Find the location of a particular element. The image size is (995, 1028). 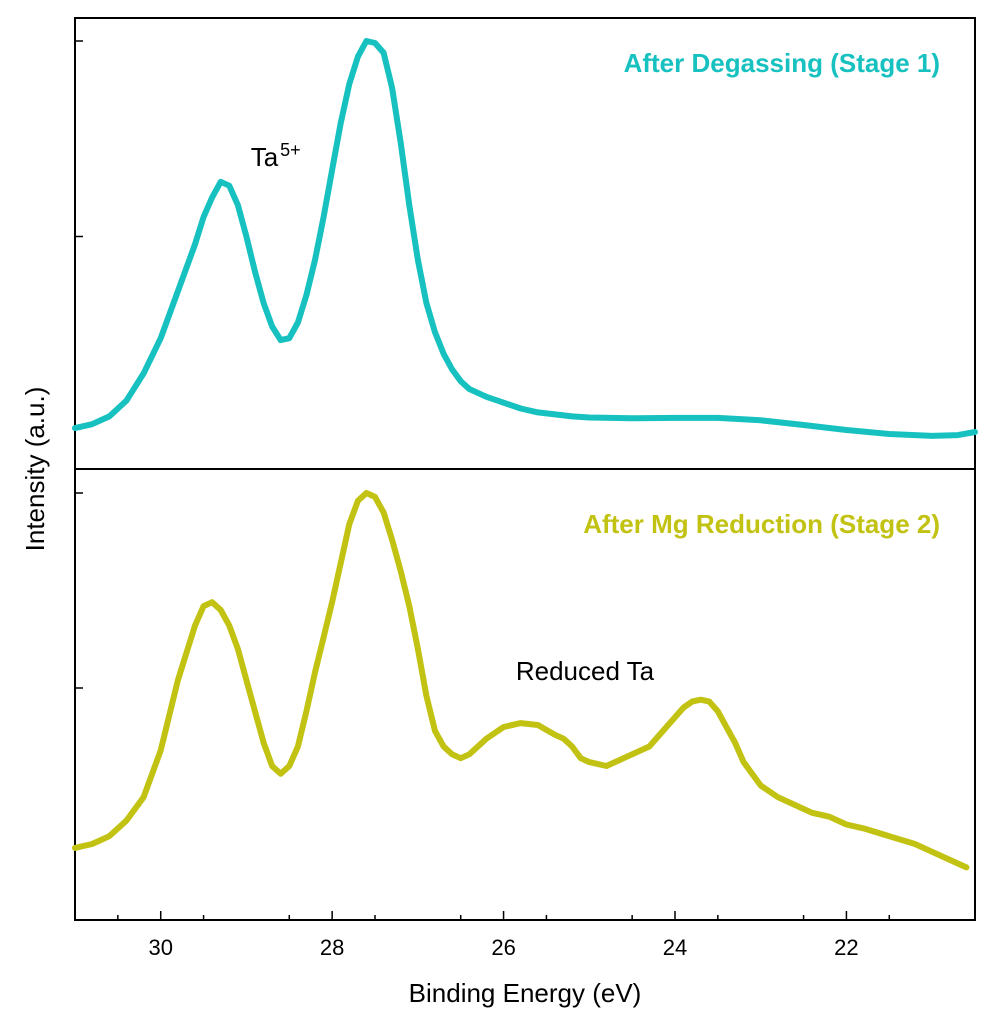

annotation-ta5plus: Ta 5+ is located at coordinates (276, 156).